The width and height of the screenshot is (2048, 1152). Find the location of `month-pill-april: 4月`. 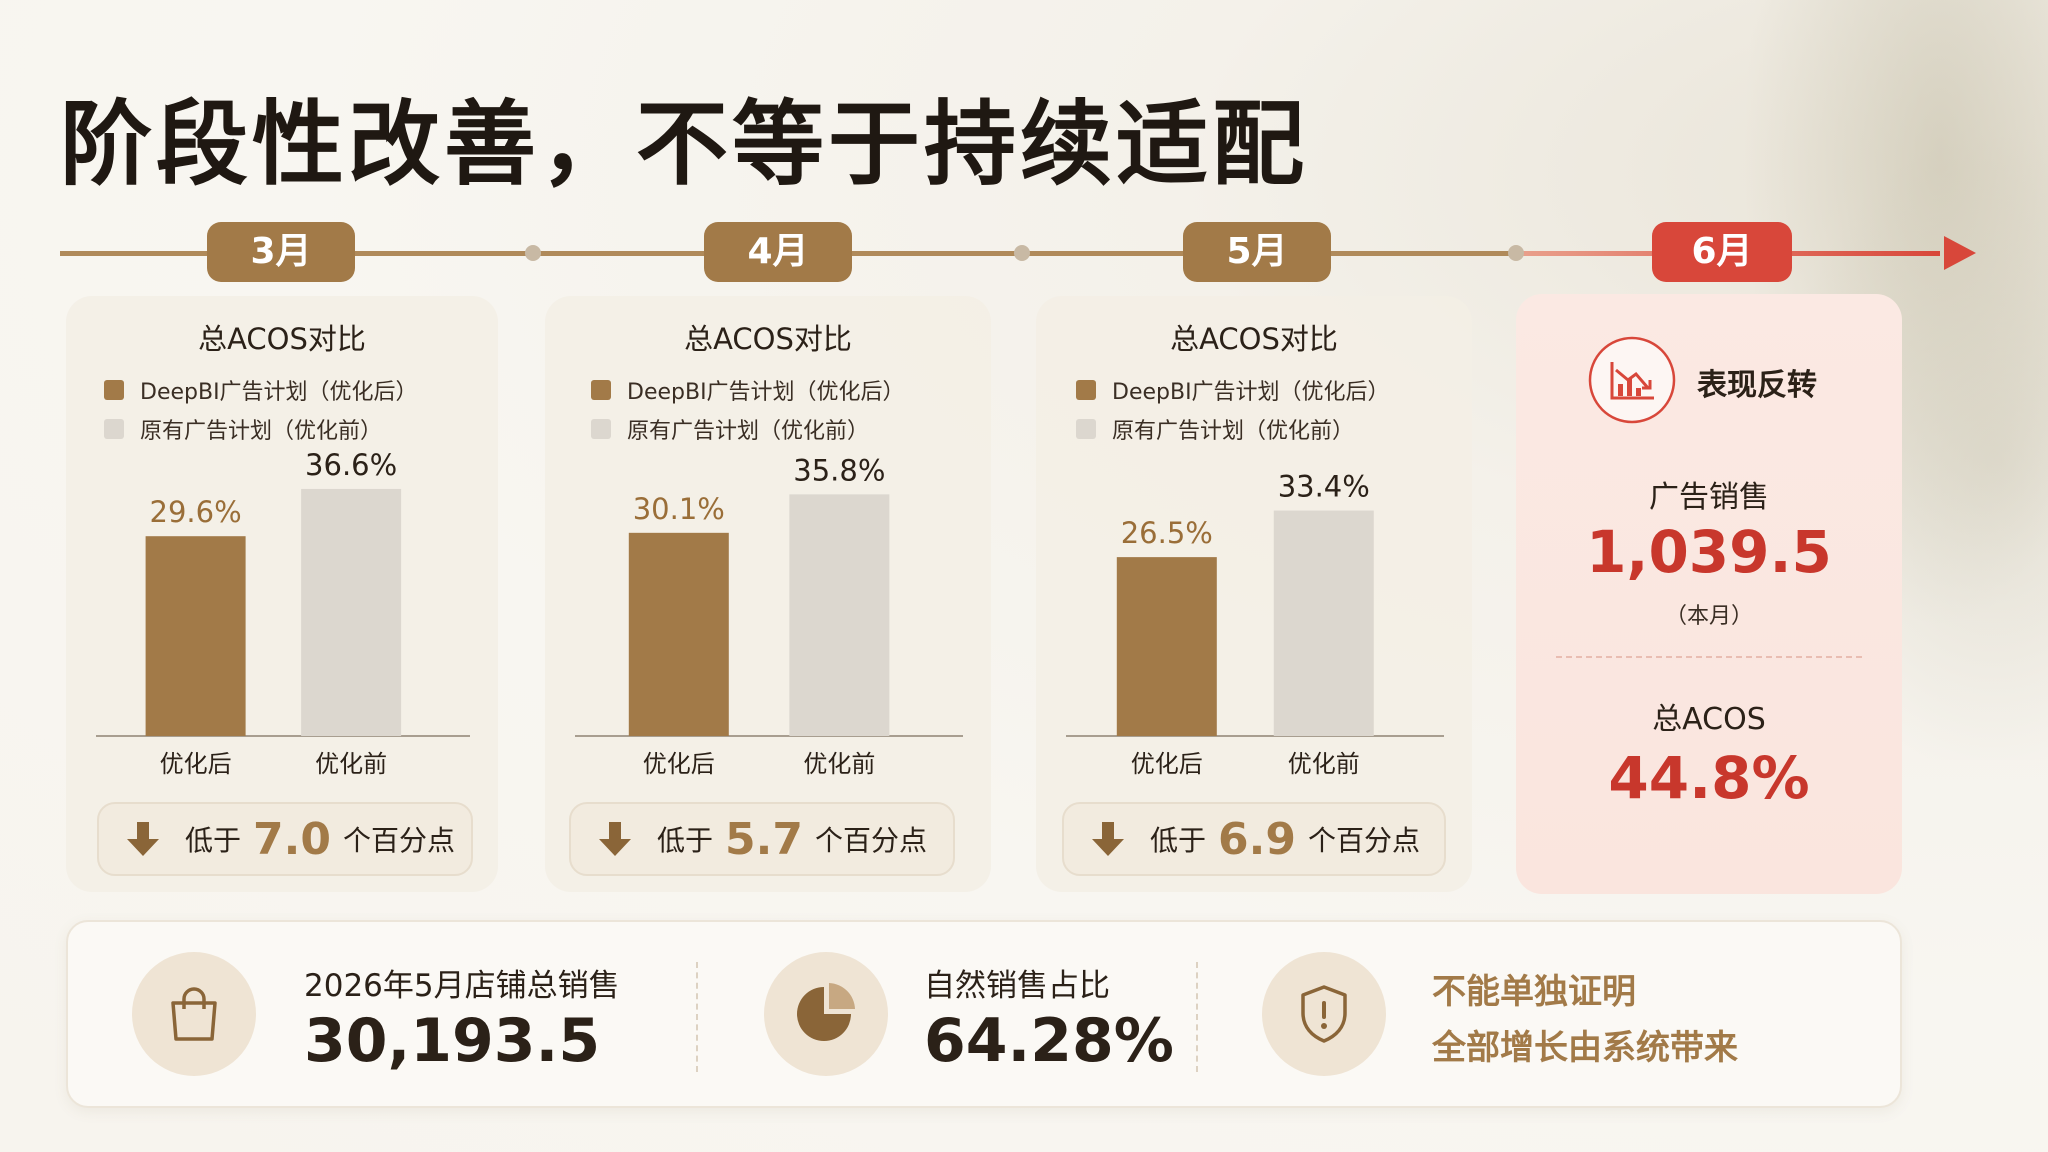

month-pill-april: 4月 is located at coordinates (778, 252).